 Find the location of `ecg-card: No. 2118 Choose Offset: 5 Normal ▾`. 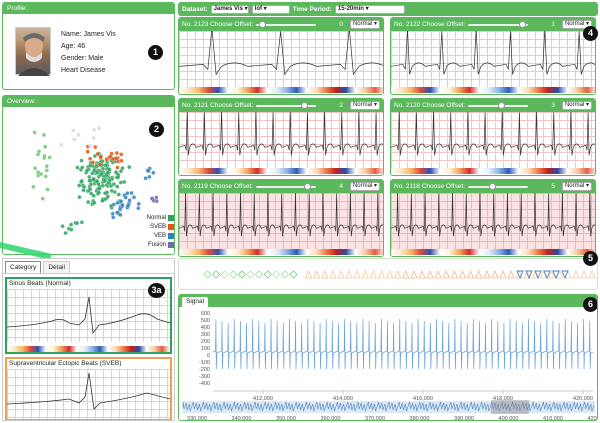

ecg-card: No. 2118 Choose Offset: 5 Normal ▾ is located at coordinates (493, 218).